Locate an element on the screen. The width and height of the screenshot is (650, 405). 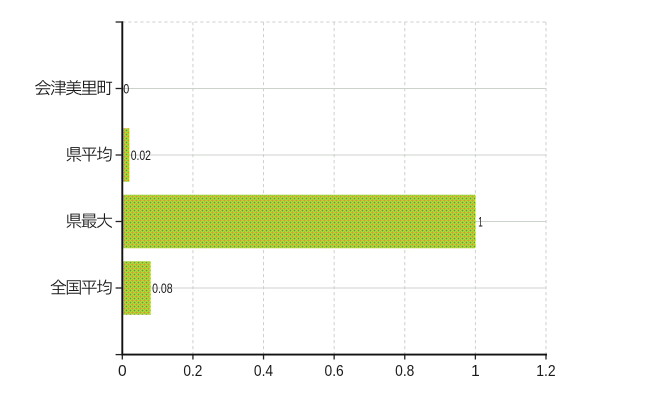
svg-text: 0.4 is located at coordinates (264, 371).